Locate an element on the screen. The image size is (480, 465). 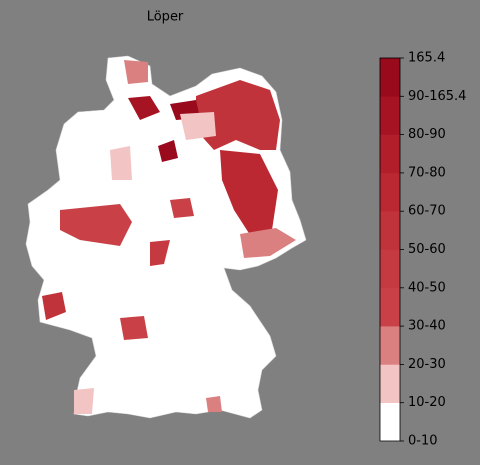
colorbar-label: 30-40 is located at coordinates (427, 326).